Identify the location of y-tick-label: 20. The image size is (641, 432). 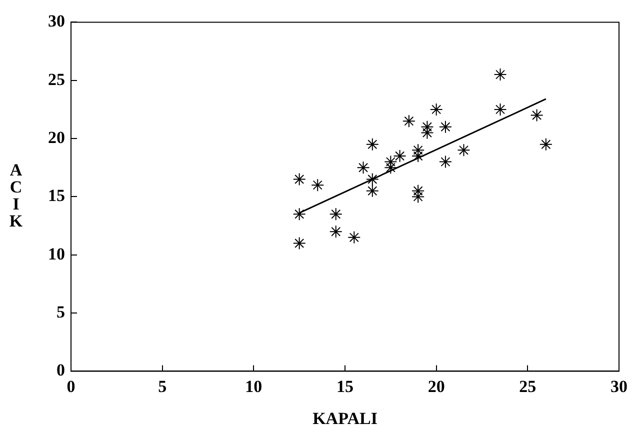
(56, 137).